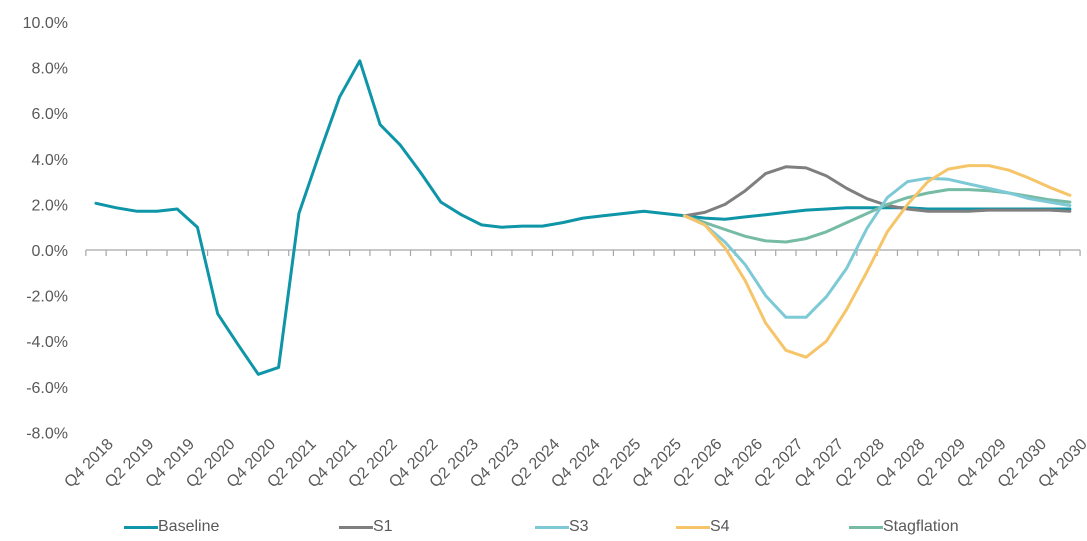 The width and height of the screenshot is (1087, 541). I want to click on legend-label: Stagflation, so click(921, 526).